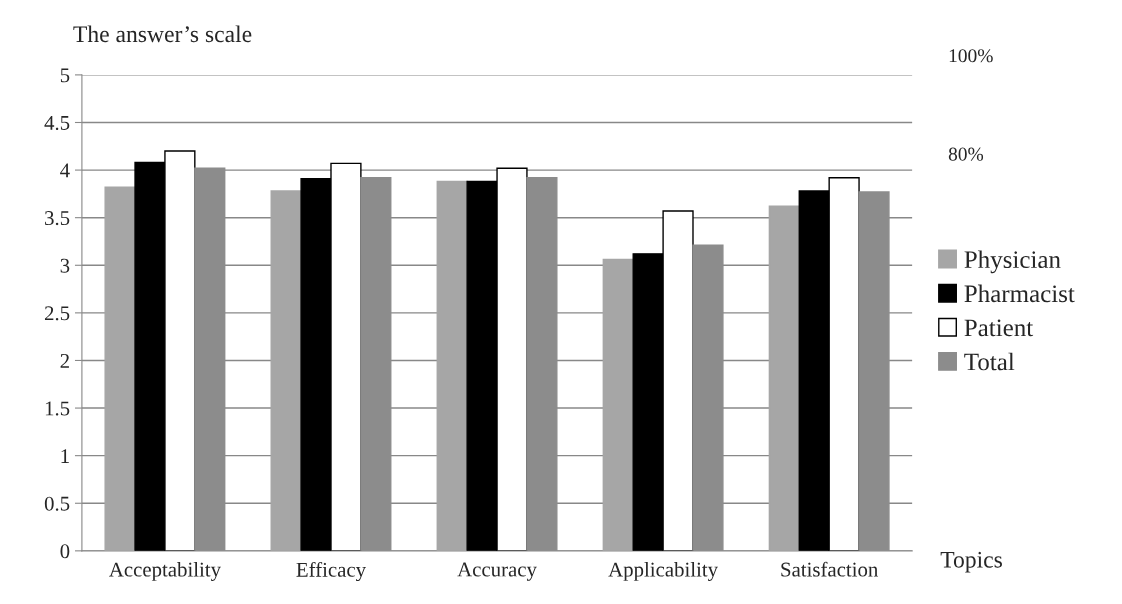 The width and height of the screenshot is (1122, 604). Describe the element at coordinates (57, 123) in the screenshot. I see `y-tick-label: 4.5` at that location.